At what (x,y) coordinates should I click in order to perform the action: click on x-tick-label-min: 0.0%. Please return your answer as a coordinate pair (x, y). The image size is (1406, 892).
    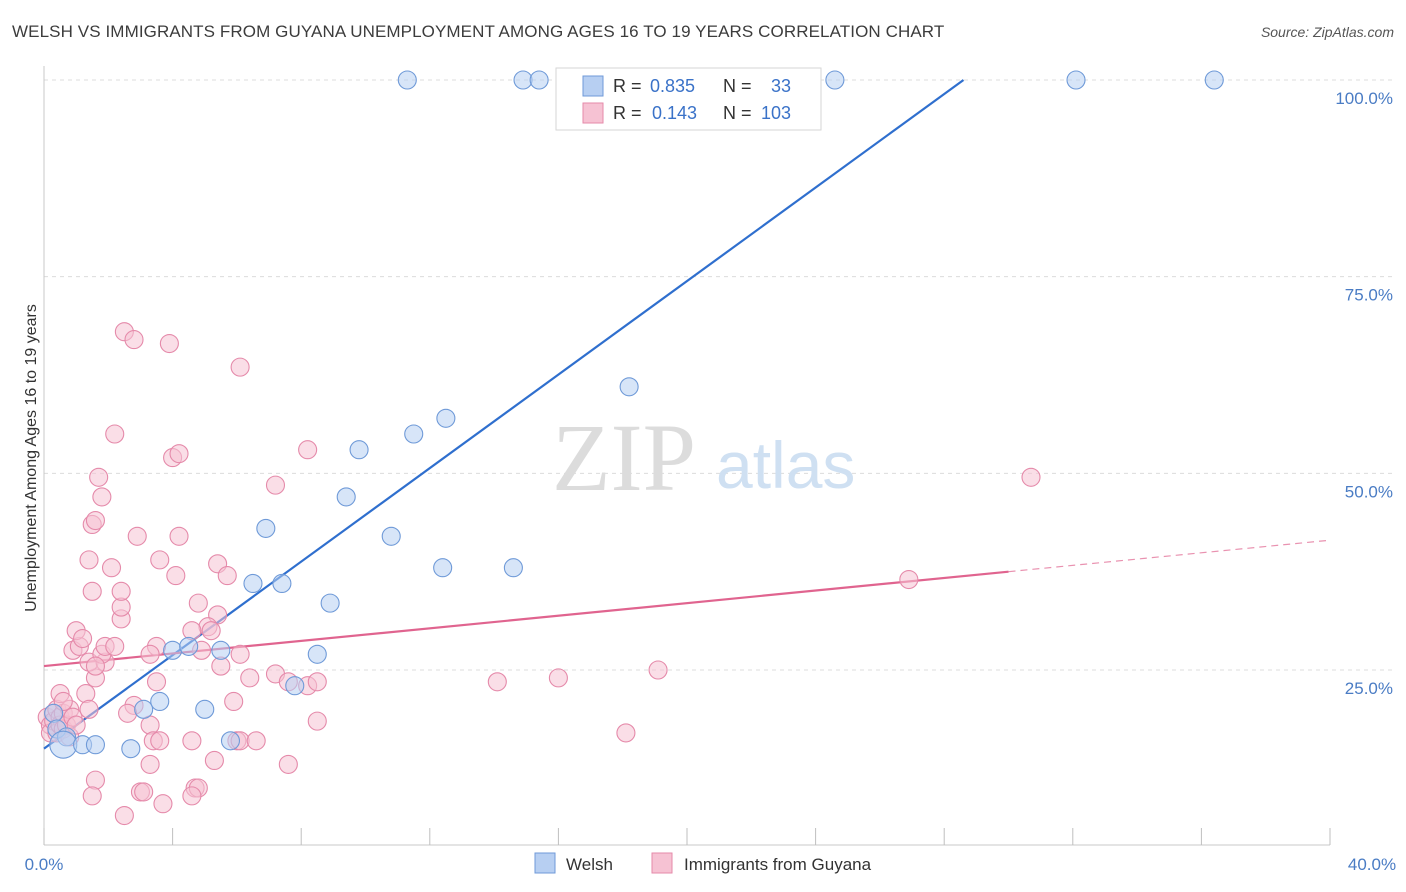
    Looking at the image, I should click on (44, 864).